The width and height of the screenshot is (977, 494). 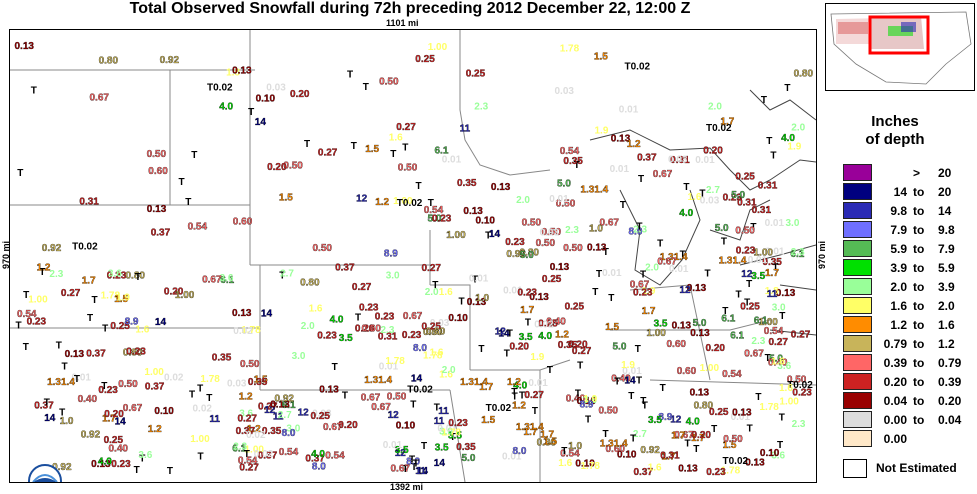 I want to click on station-value: 0.01, so click(x=705, y=160).